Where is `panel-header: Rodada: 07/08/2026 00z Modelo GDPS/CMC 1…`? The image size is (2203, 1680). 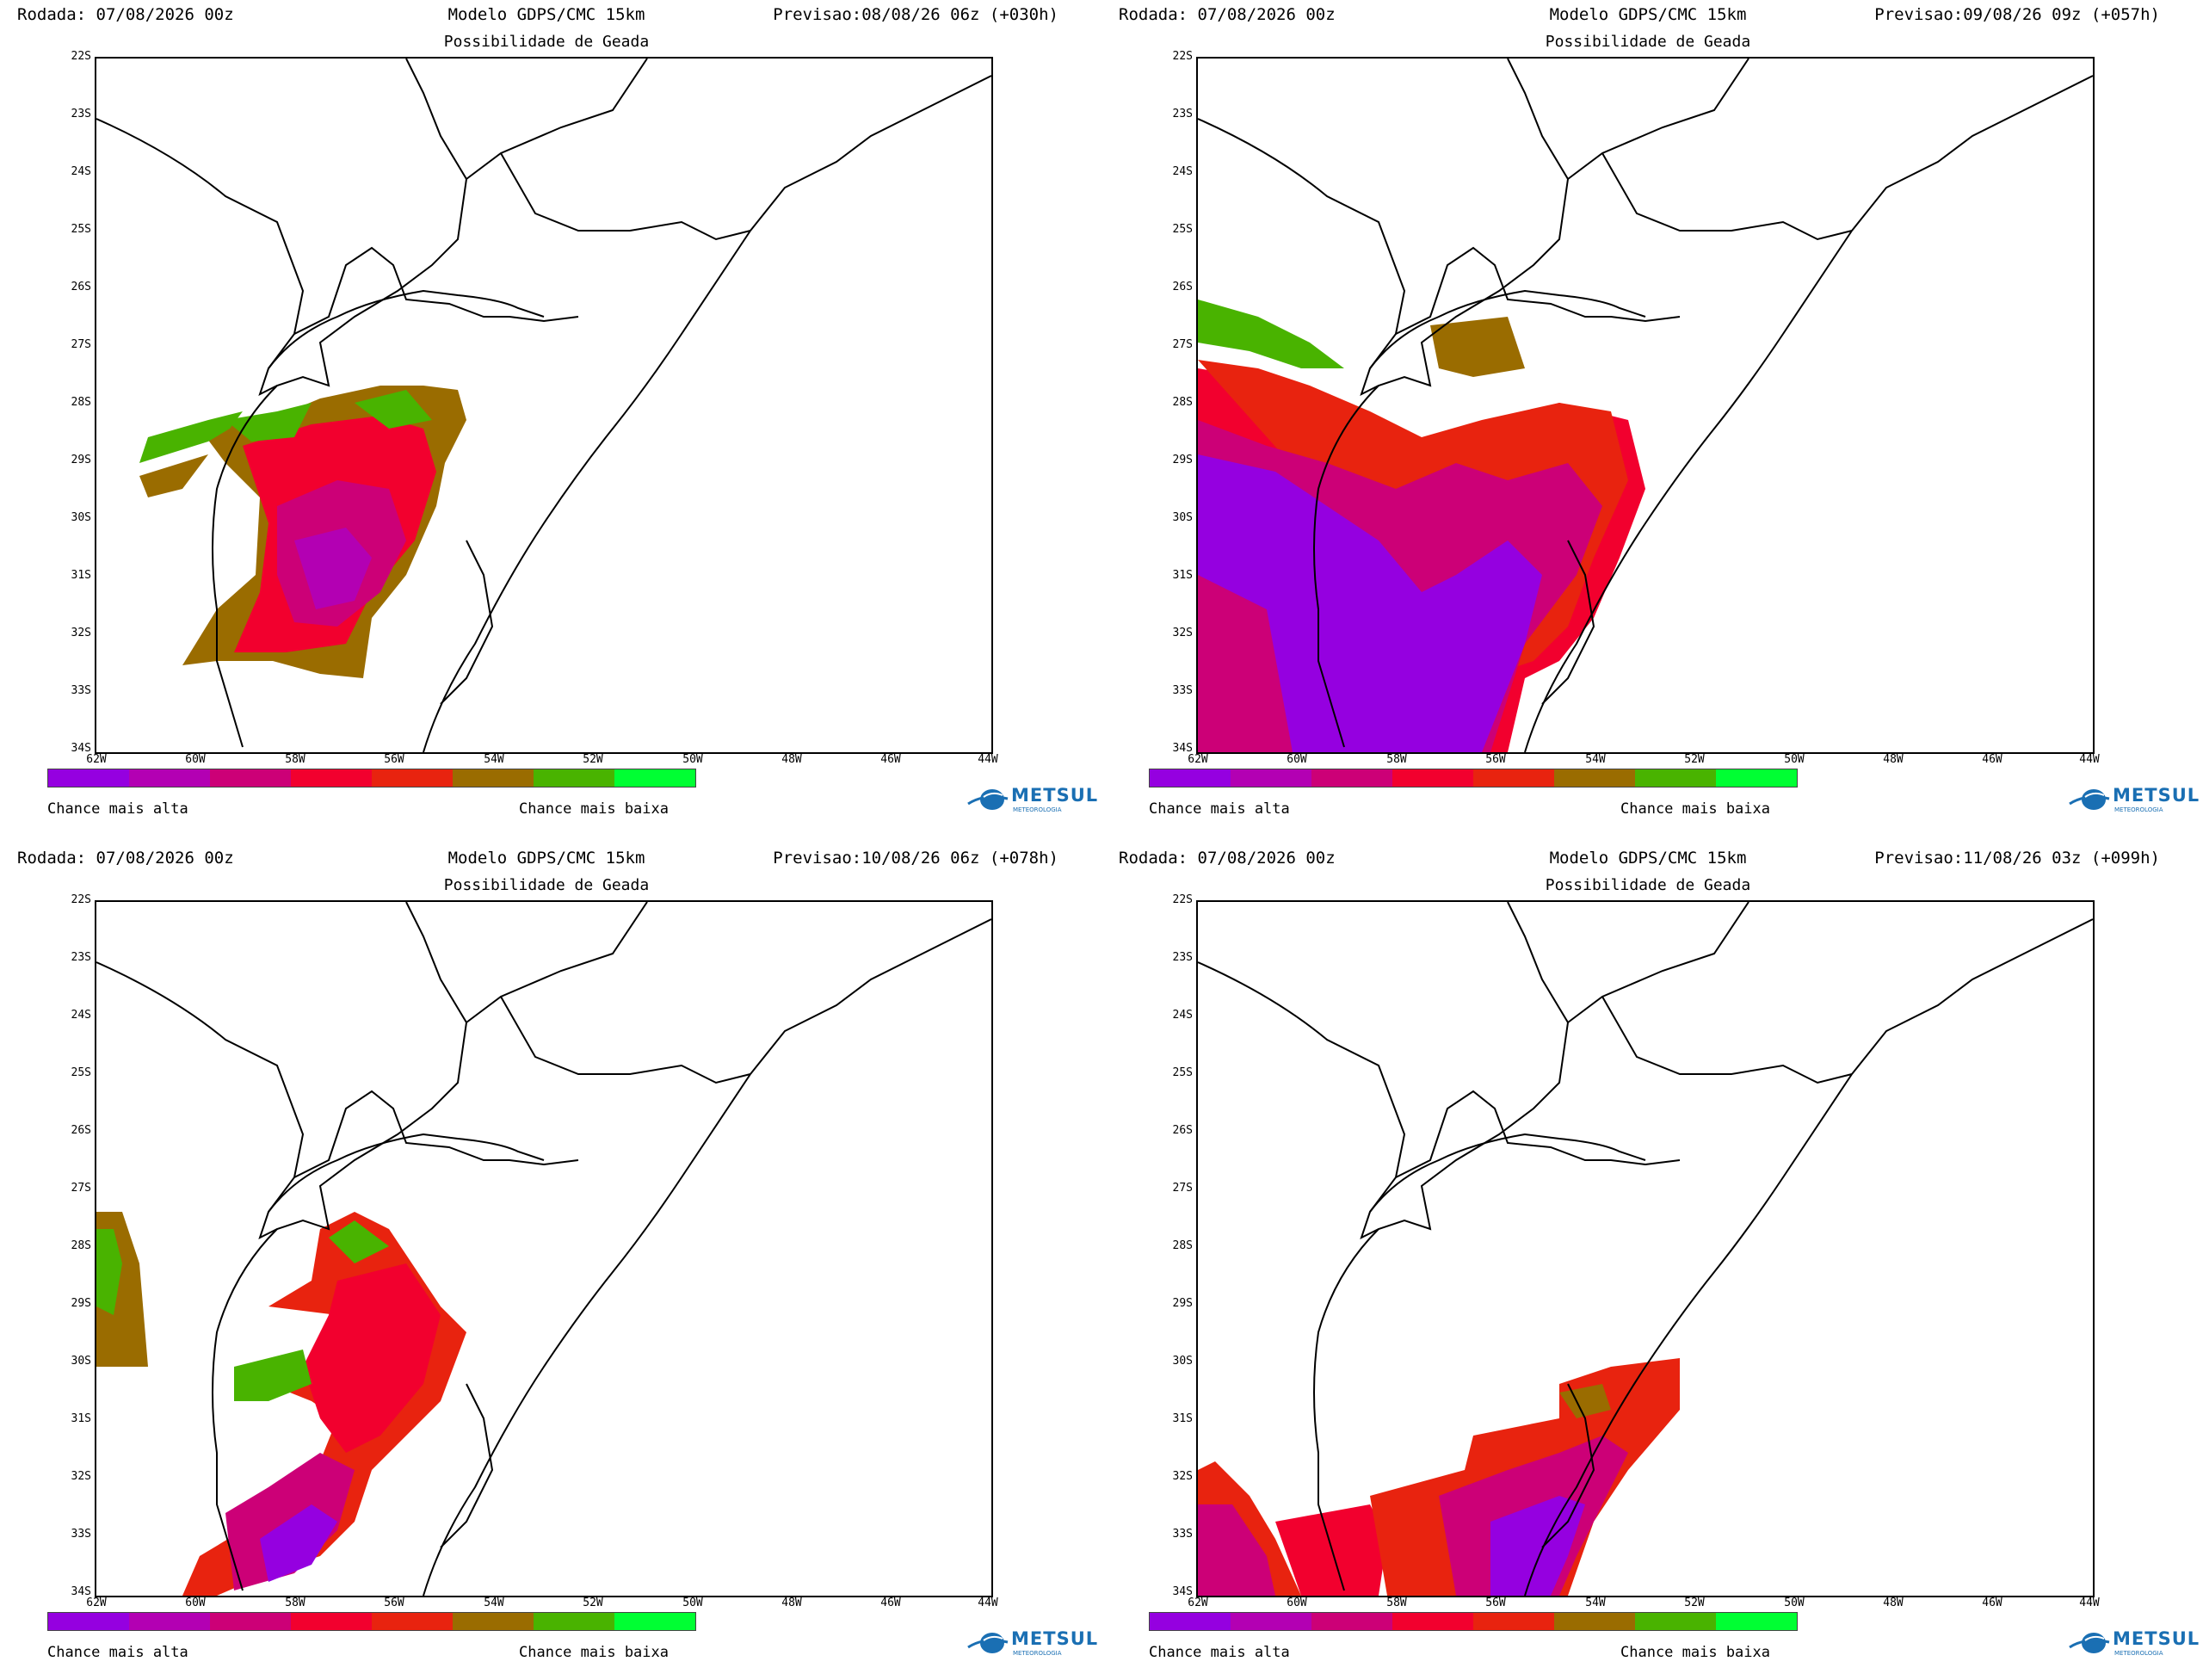
panel-header: Rodada: 07/08/2026 00z Modelo GDPS/CMC 1… is located at coordinates (1648, 861).